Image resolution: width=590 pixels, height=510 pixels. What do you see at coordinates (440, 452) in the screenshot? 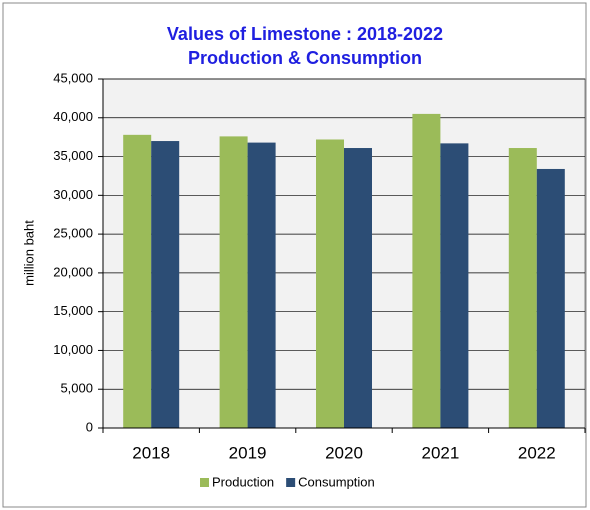
I see `x-tick-label: 2021` at bounding box center [440, 452].